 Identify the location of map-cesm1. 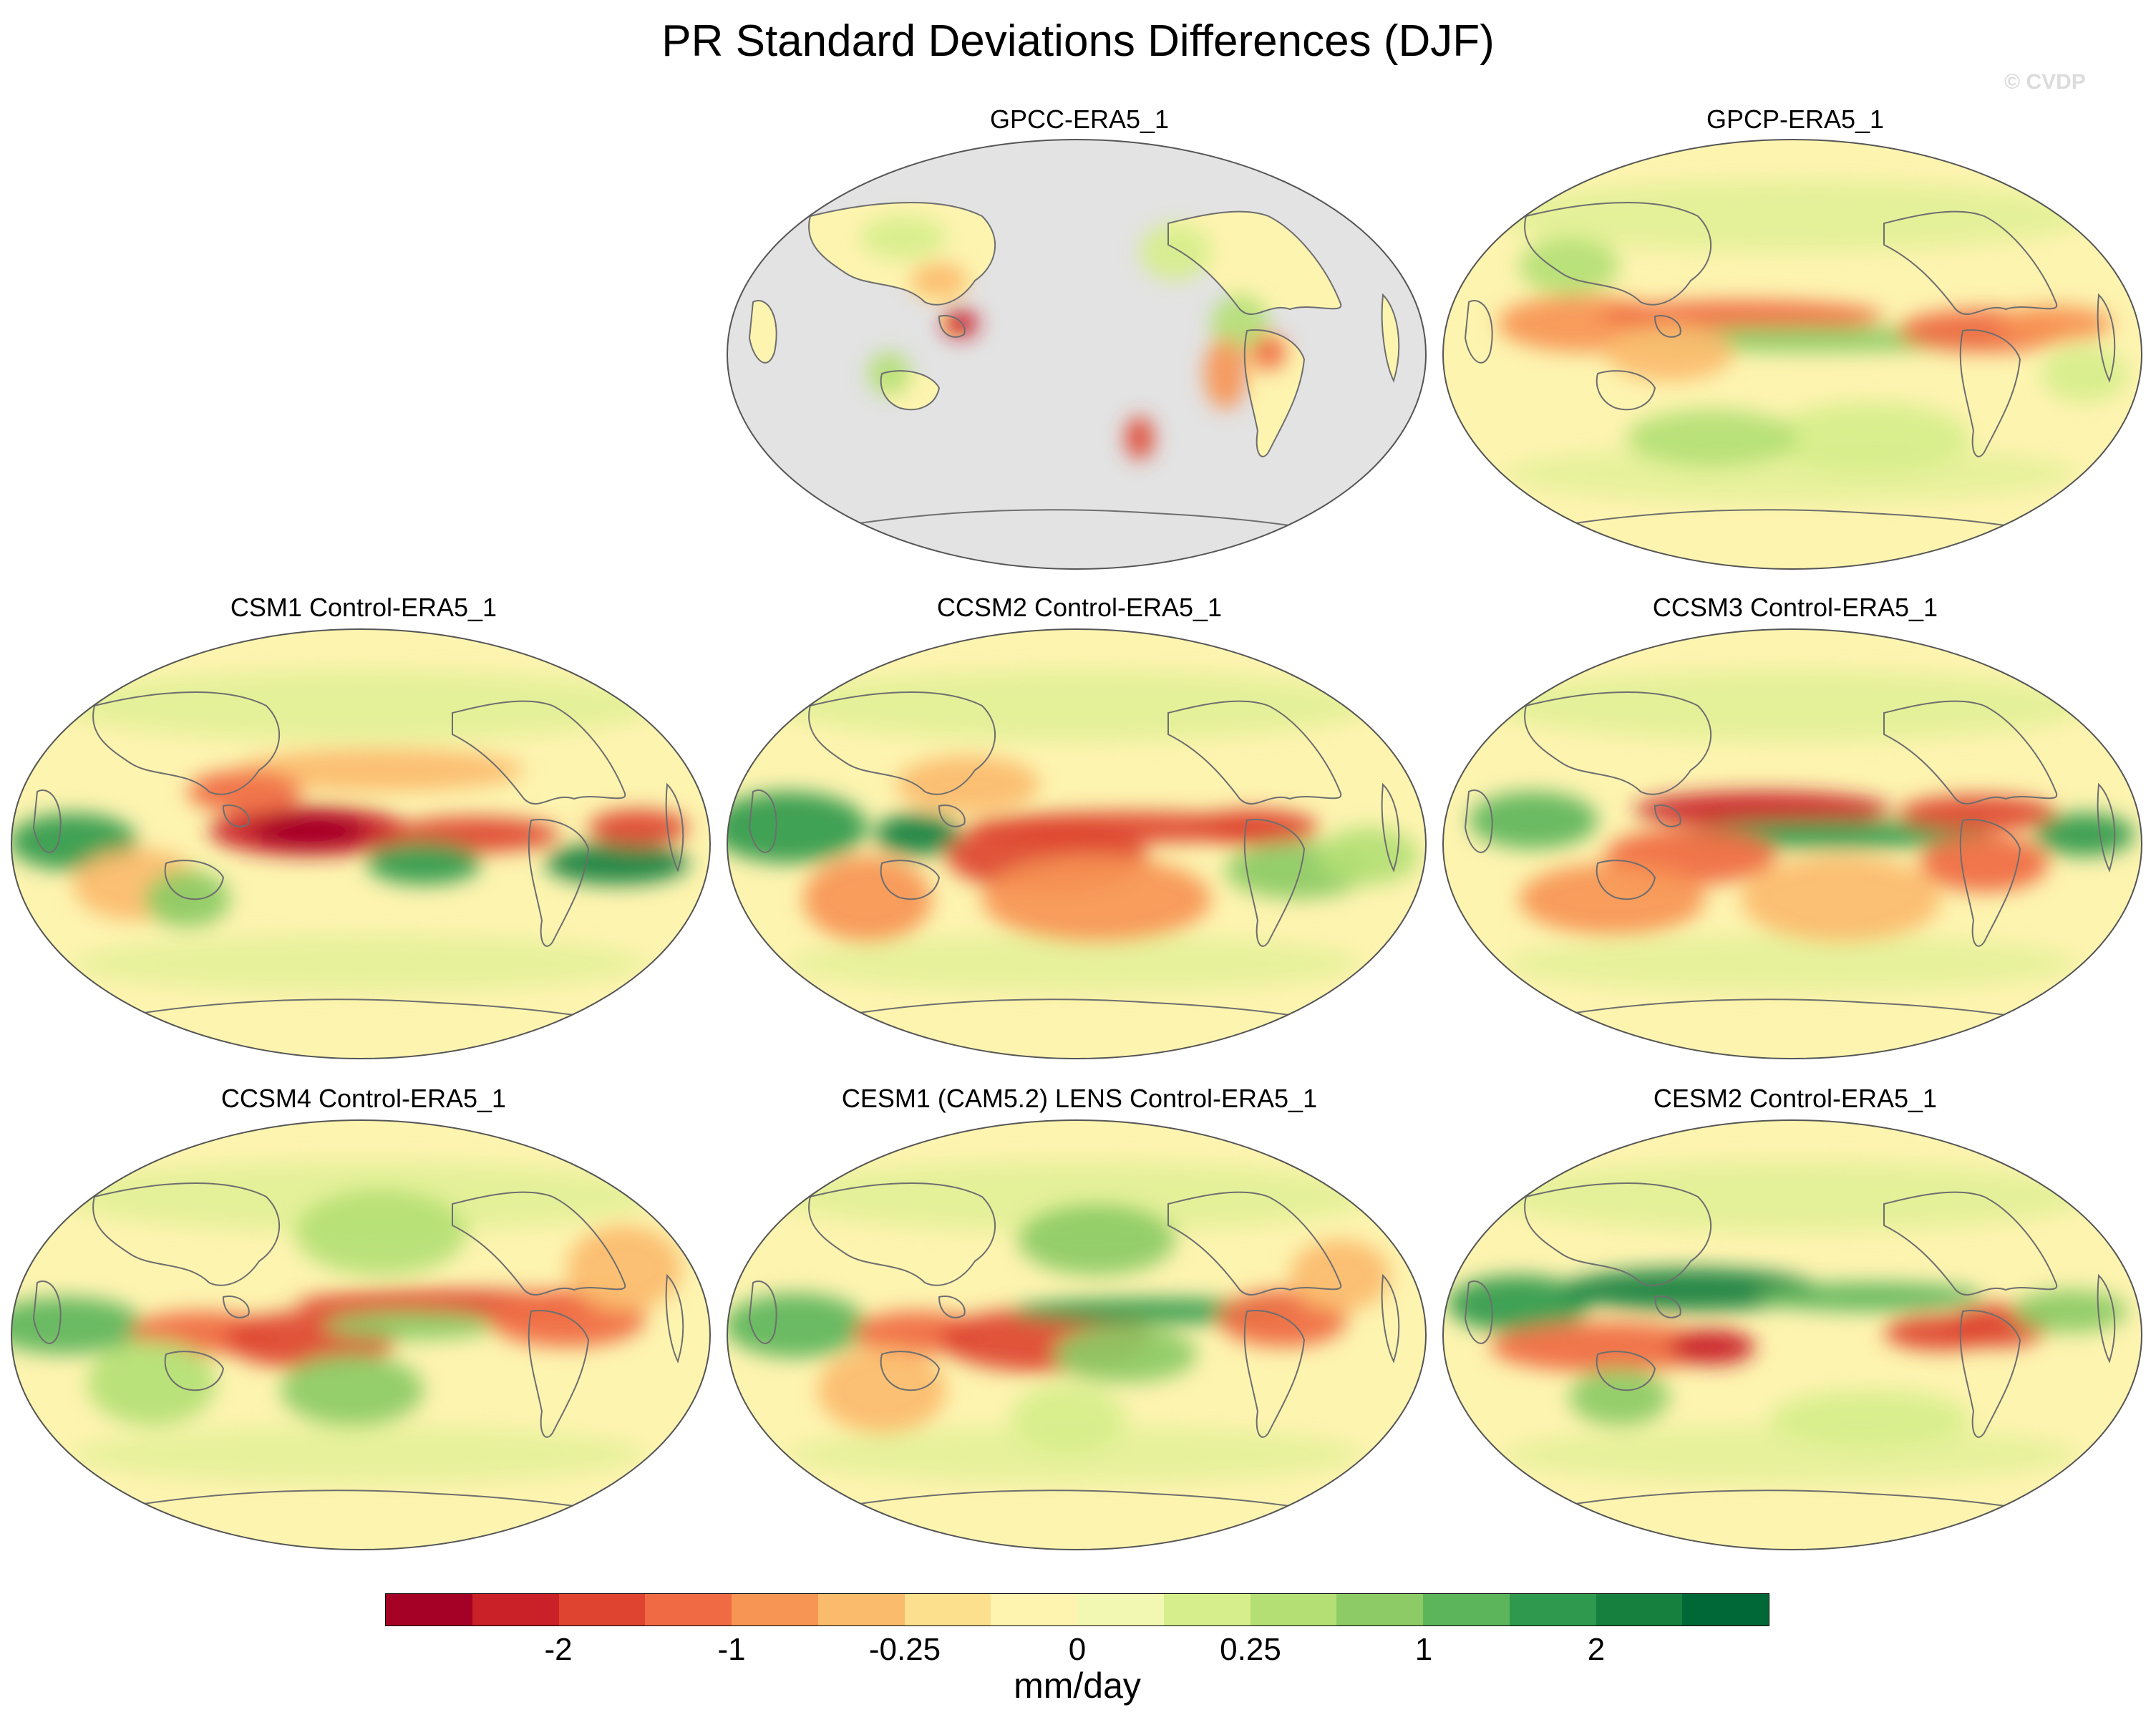
(1077, 1334).